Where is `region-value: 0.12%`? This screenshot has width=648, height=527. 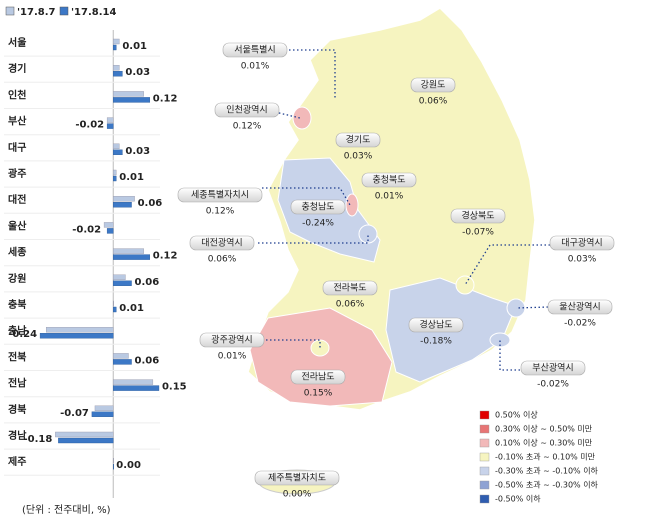 region-value: 0.12% is located at coordinates (247, 127).